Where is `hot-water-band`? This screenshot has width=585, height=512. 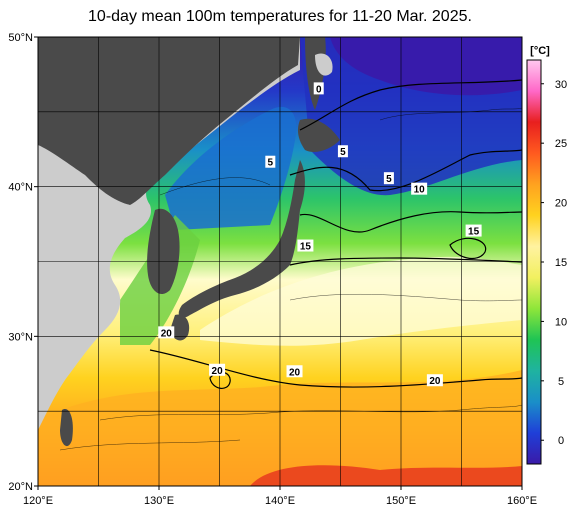
hot-water-band is located at coordinates (386, 475).